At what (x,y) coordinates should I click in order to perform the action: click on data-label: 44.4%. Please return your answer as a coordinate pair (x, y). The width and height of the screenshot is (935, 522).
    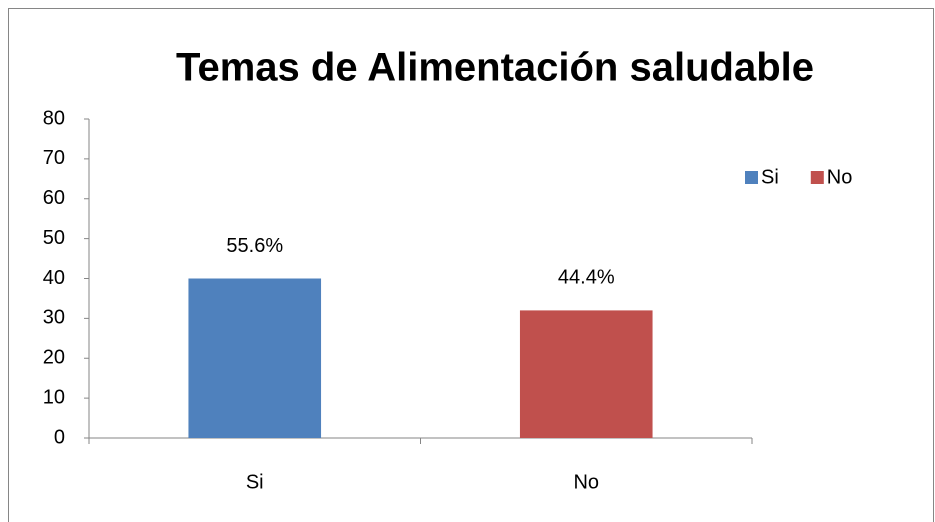
    Looking at the image, I should click on (586, 278).